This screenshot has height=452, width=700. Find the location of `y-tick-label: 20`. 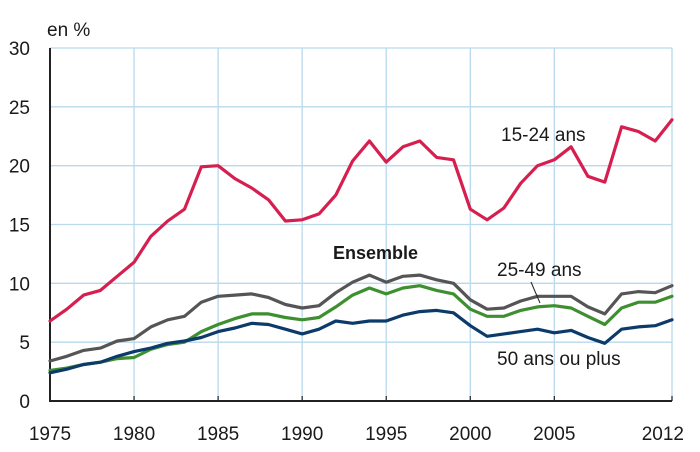

y-tick-label: 20 is located at coordinates (19, 167).